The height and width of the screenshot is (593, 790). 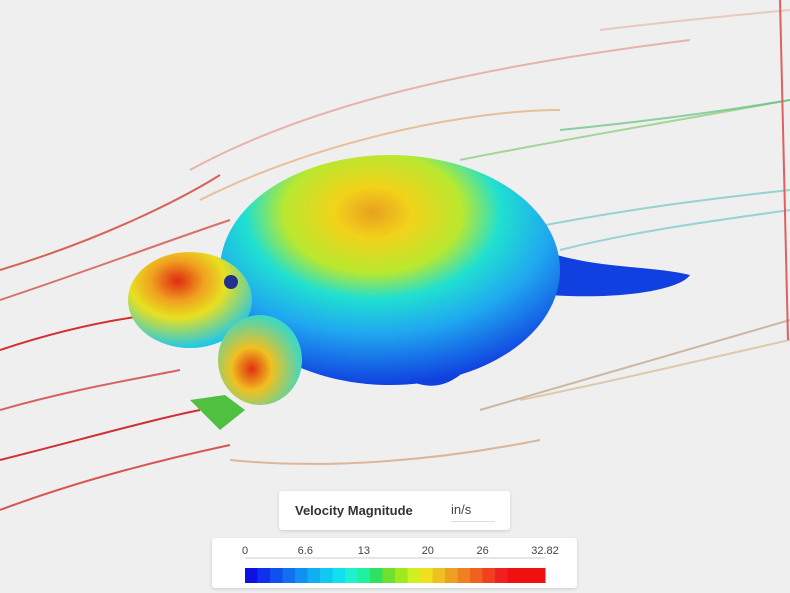 I want to click on tick-label: 26, so click(x=483, y=551).